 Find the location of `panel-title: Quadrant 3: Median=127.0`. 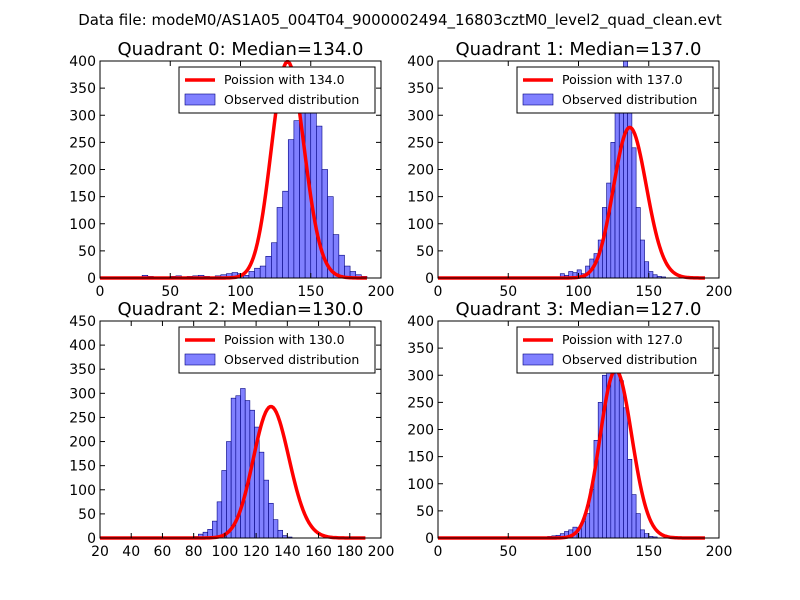

panel-title: Quadrant 3: Median=127.0 is located at coordinates (579, 309).